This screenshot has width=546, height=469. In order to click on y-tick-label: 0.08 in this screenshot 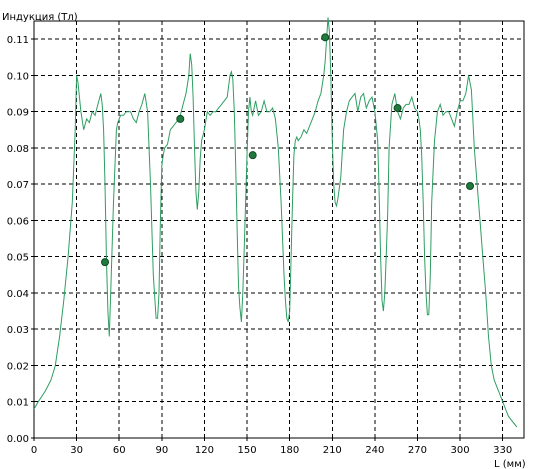, I will do `click(18, 149)`.